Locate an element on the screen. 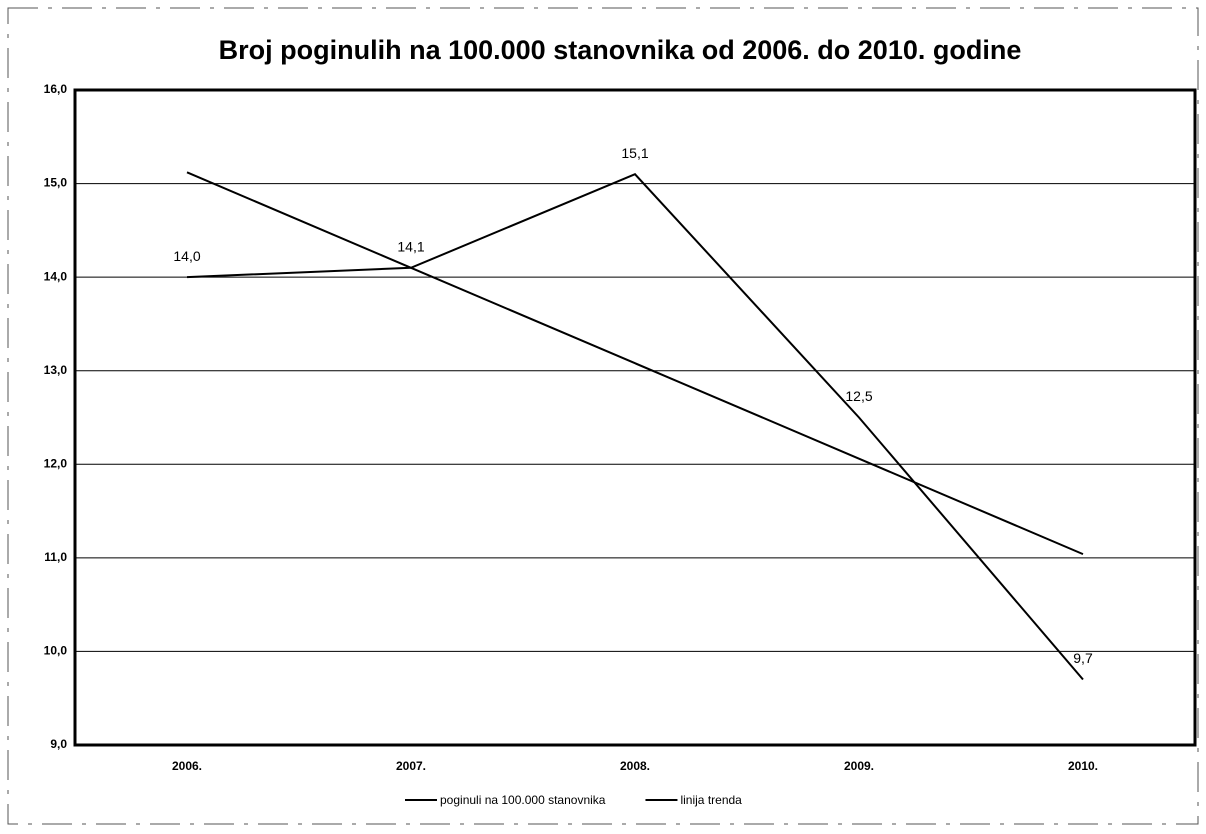  y-tick-label: 10,0 is located at coordinates (56, 651).